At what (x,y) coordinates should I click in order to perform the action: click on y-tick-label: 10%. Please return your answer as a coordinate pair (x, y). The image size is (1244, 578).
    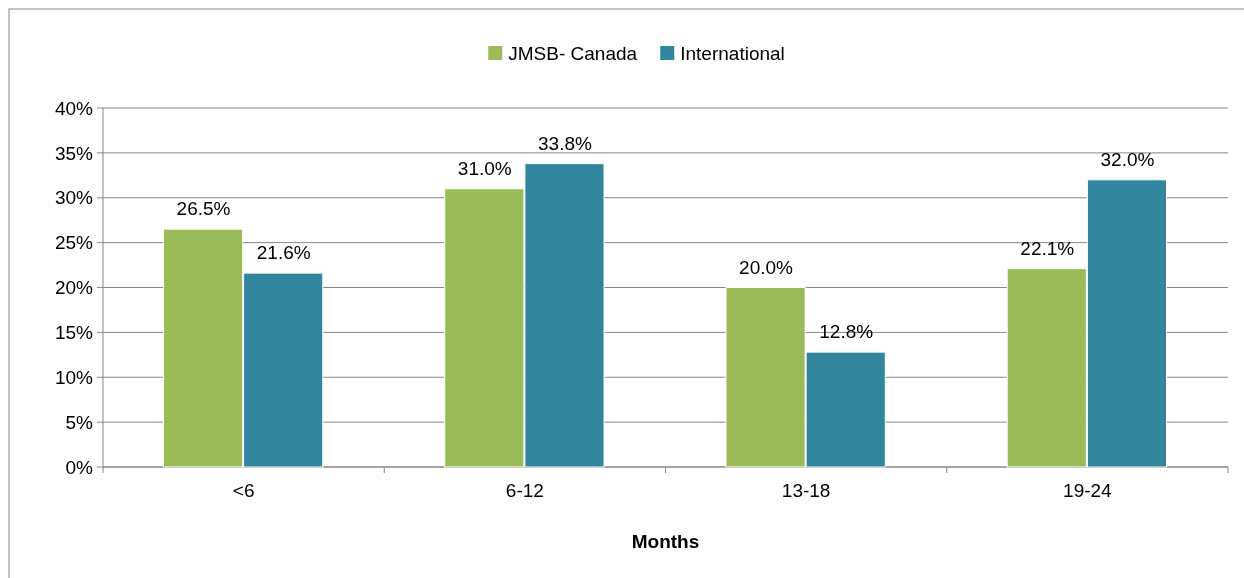
    Looking at the image, I should click on (74, 377).